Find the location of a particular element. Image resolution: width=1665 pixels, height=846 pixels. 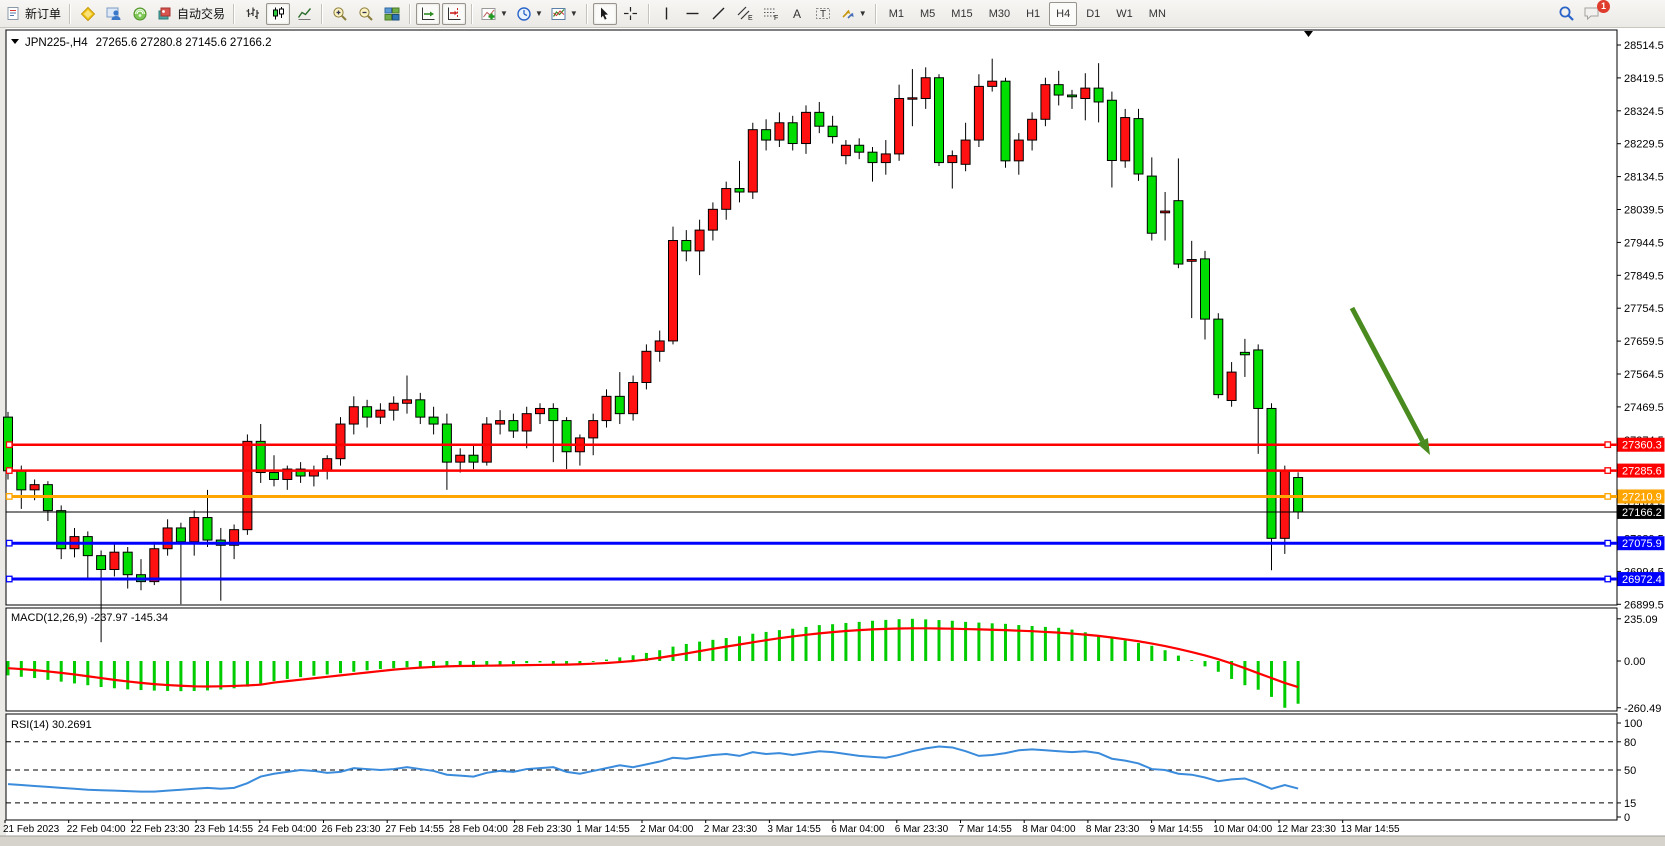

arrows-button: ▼ is located at coordinates (853, 14).